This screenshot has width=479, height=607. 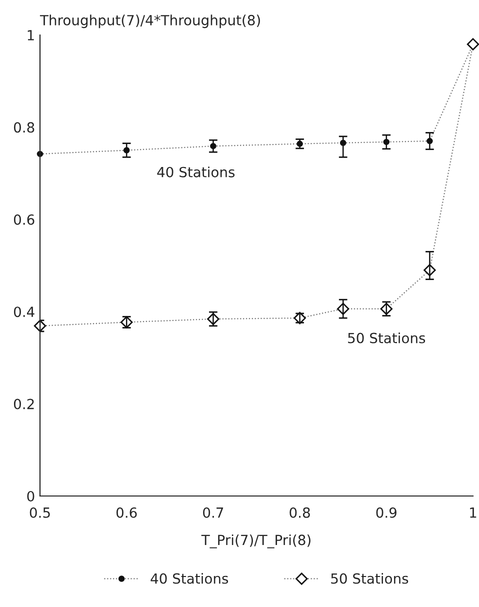 I want to click on x-tick-label: 0.5, so click(x=40, y=512).